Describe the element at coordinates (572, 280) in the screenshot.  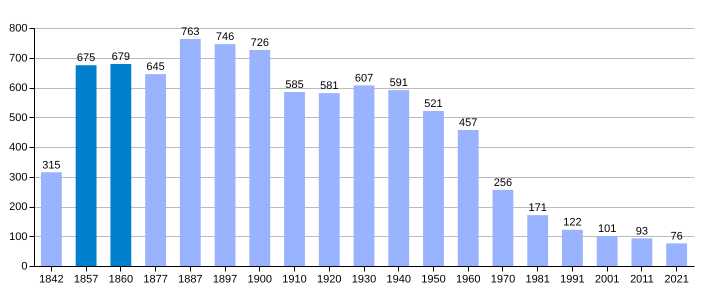
I see `x-tick-label: 1991` at that location.